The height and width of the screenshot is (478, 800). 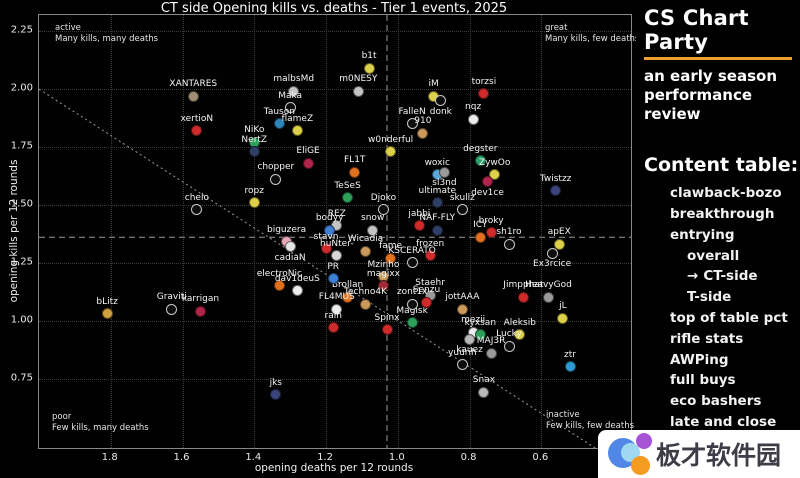 What do you see at coordinates (419, 226) in the screenshot?
I see `data-point-jabbi` at bounding box center [419, 226].